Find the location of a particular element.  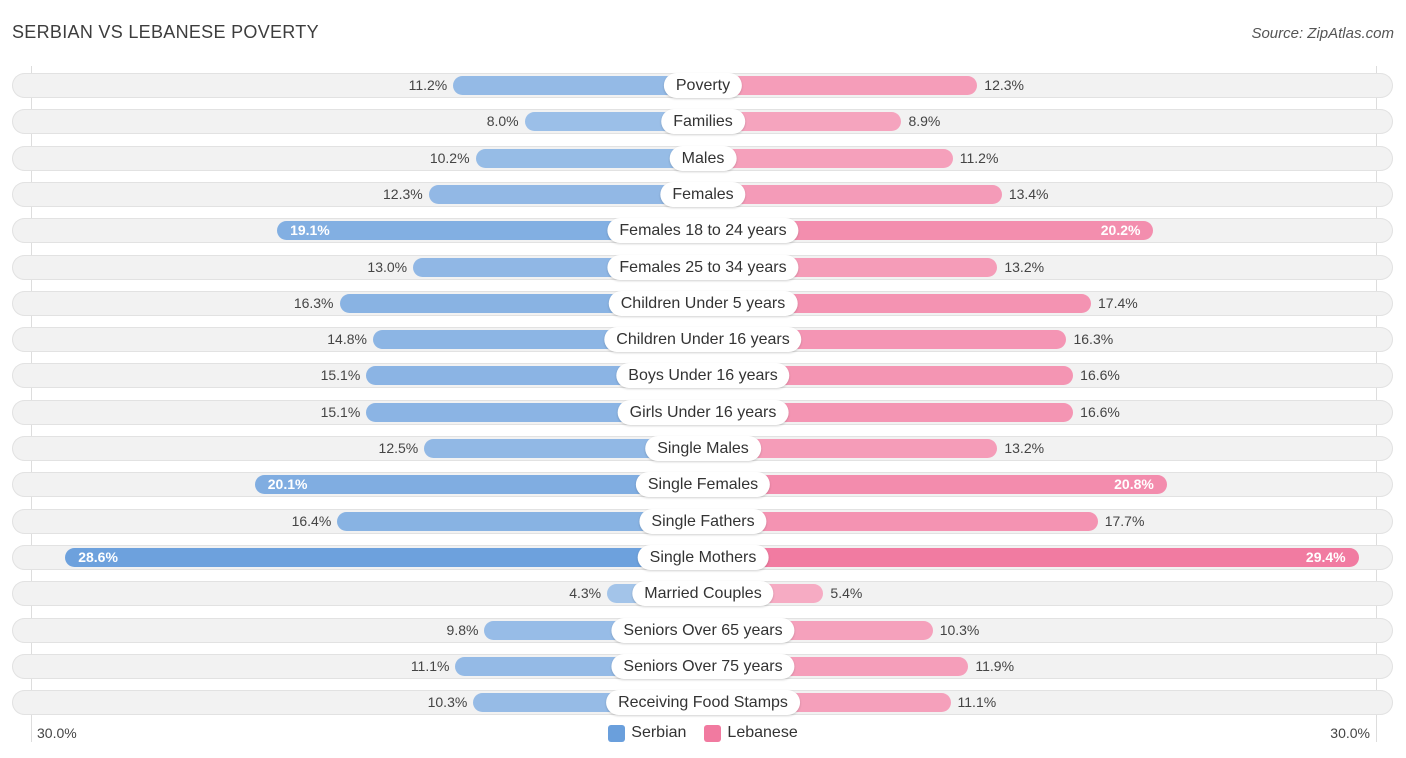

value-label-lebanese: 11.1% is located at coordinates (977, 702).